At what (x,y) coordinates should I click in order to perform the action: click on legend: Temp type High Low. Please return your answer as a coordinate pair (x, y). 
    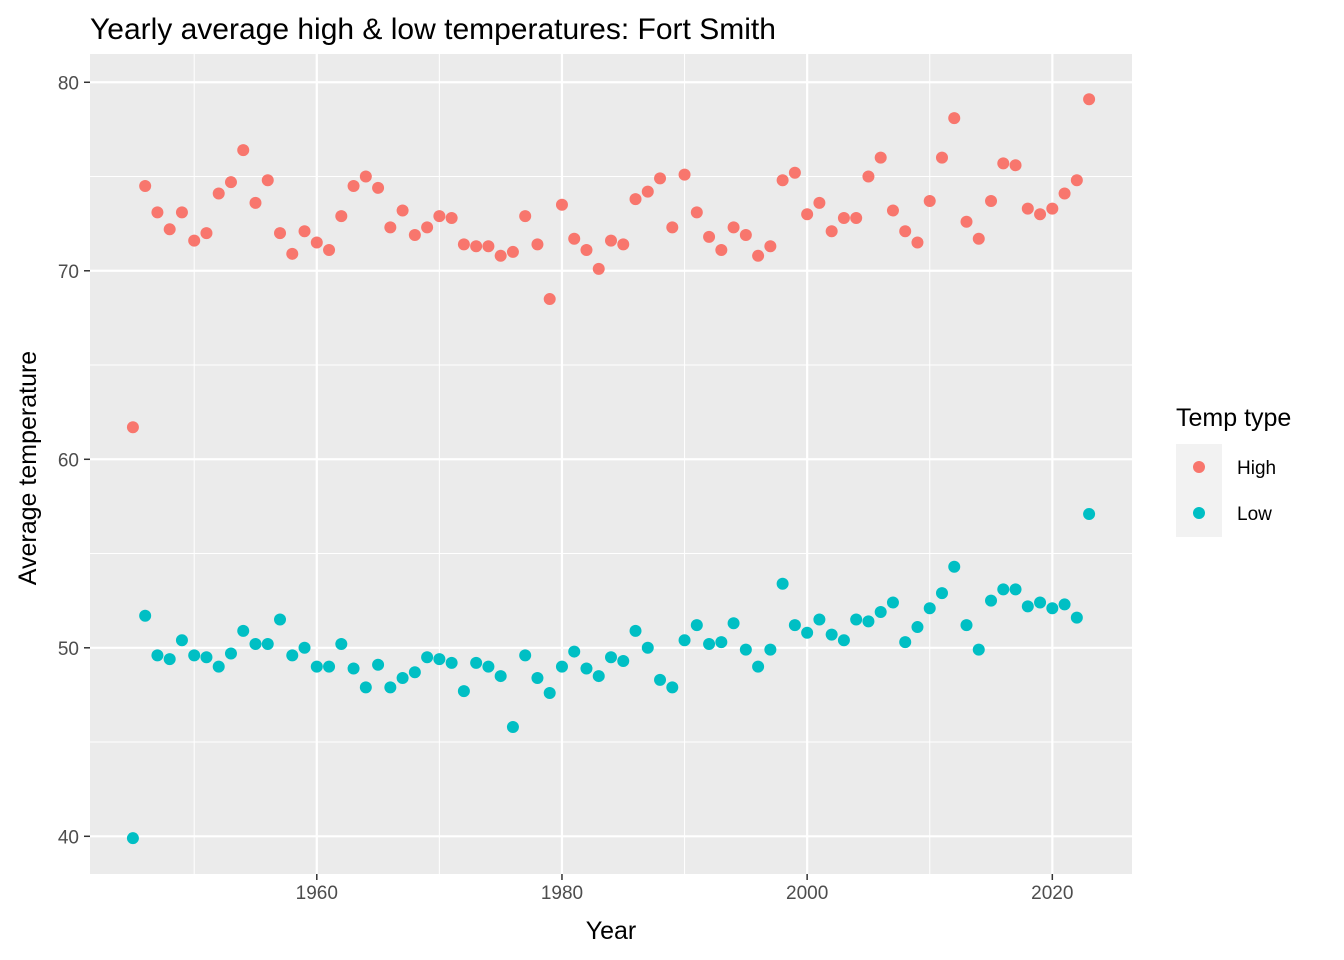
    Looking at the image, I should click on (1233, 470).